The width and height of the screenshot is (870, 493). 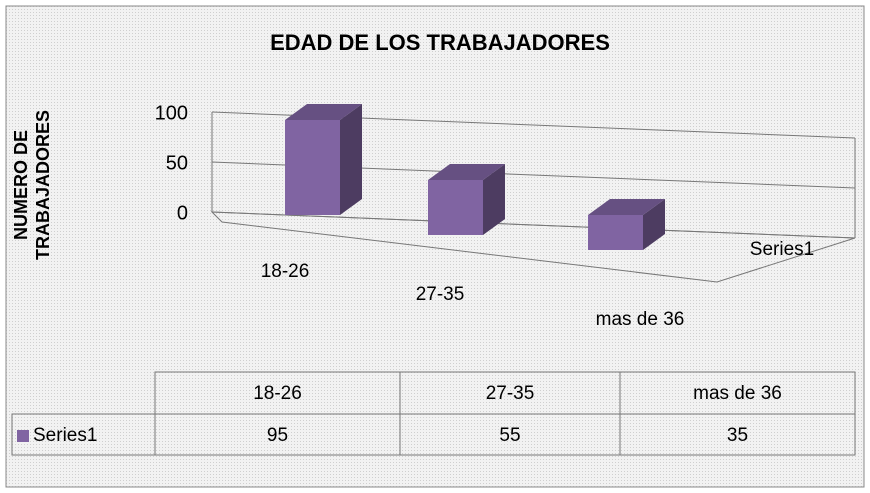 What do you see at coordinates (23, 436) in the screenshot?
I see `legend-swatch` at bounding box center [23, 436].